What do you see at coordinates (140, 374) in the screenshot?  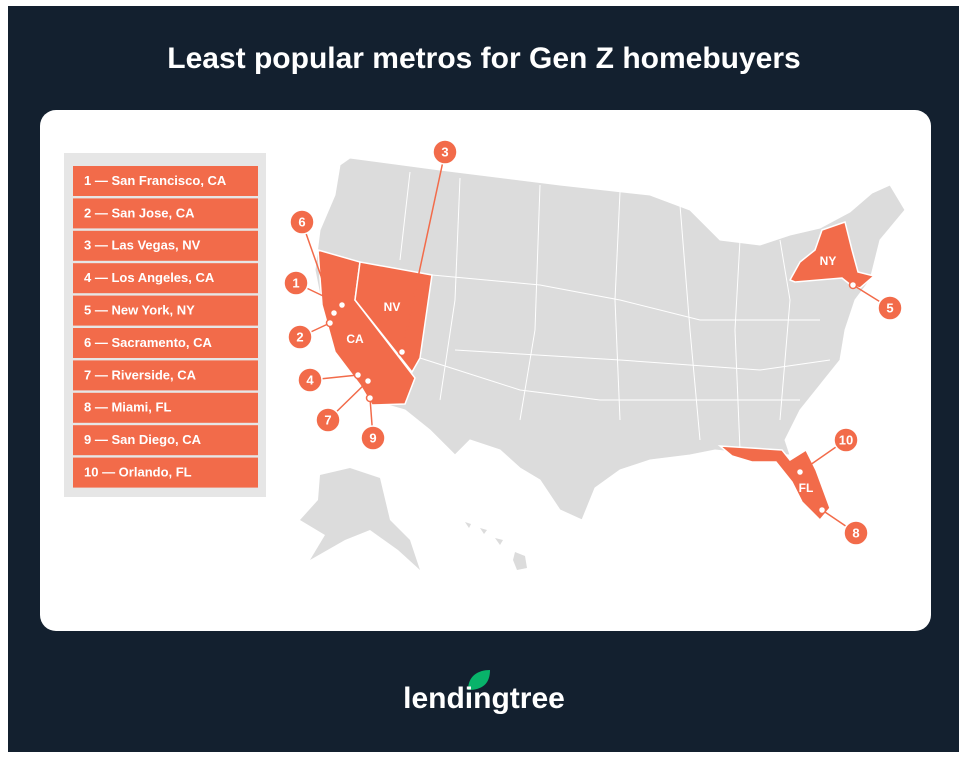 I see `legend-item-text: 7 — Riverside, CA` at bounding box center [140, 374].